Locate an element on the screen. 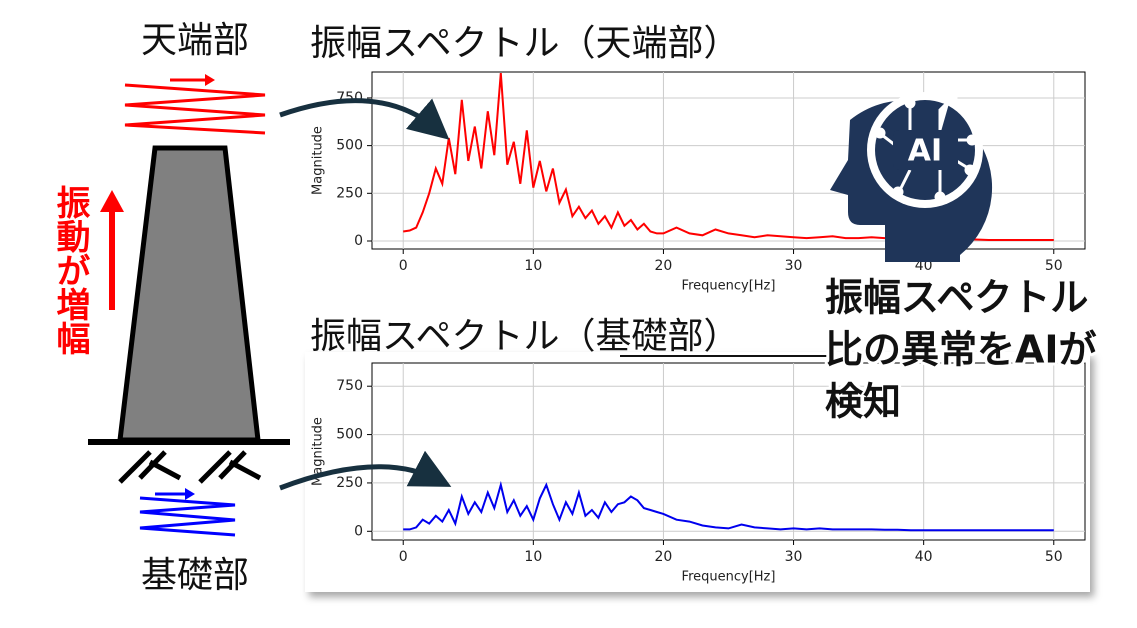 The image size is (1137, 628). top-part-label: 天端部 is located at coordinates (195, 40).